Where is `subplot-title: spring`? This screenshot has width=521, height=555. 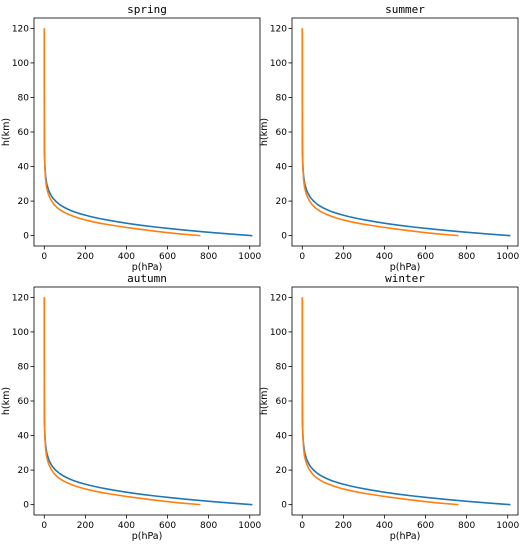 subplot-title: spring is located at coordinates (147, 9).